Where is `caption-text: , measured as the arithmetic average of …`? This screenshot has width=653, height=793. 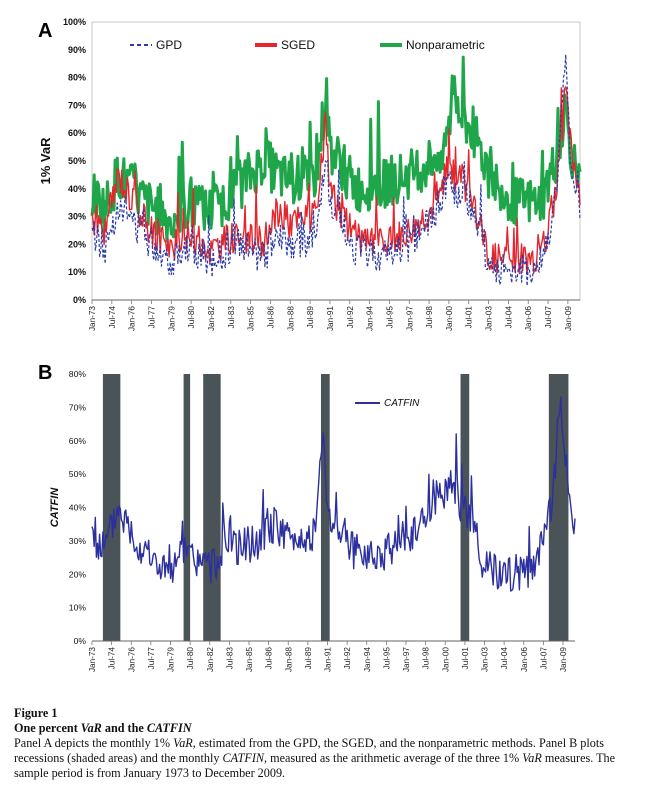 caption-text: , measured as the arithmetic average of … is located at coordinates (393, 758).